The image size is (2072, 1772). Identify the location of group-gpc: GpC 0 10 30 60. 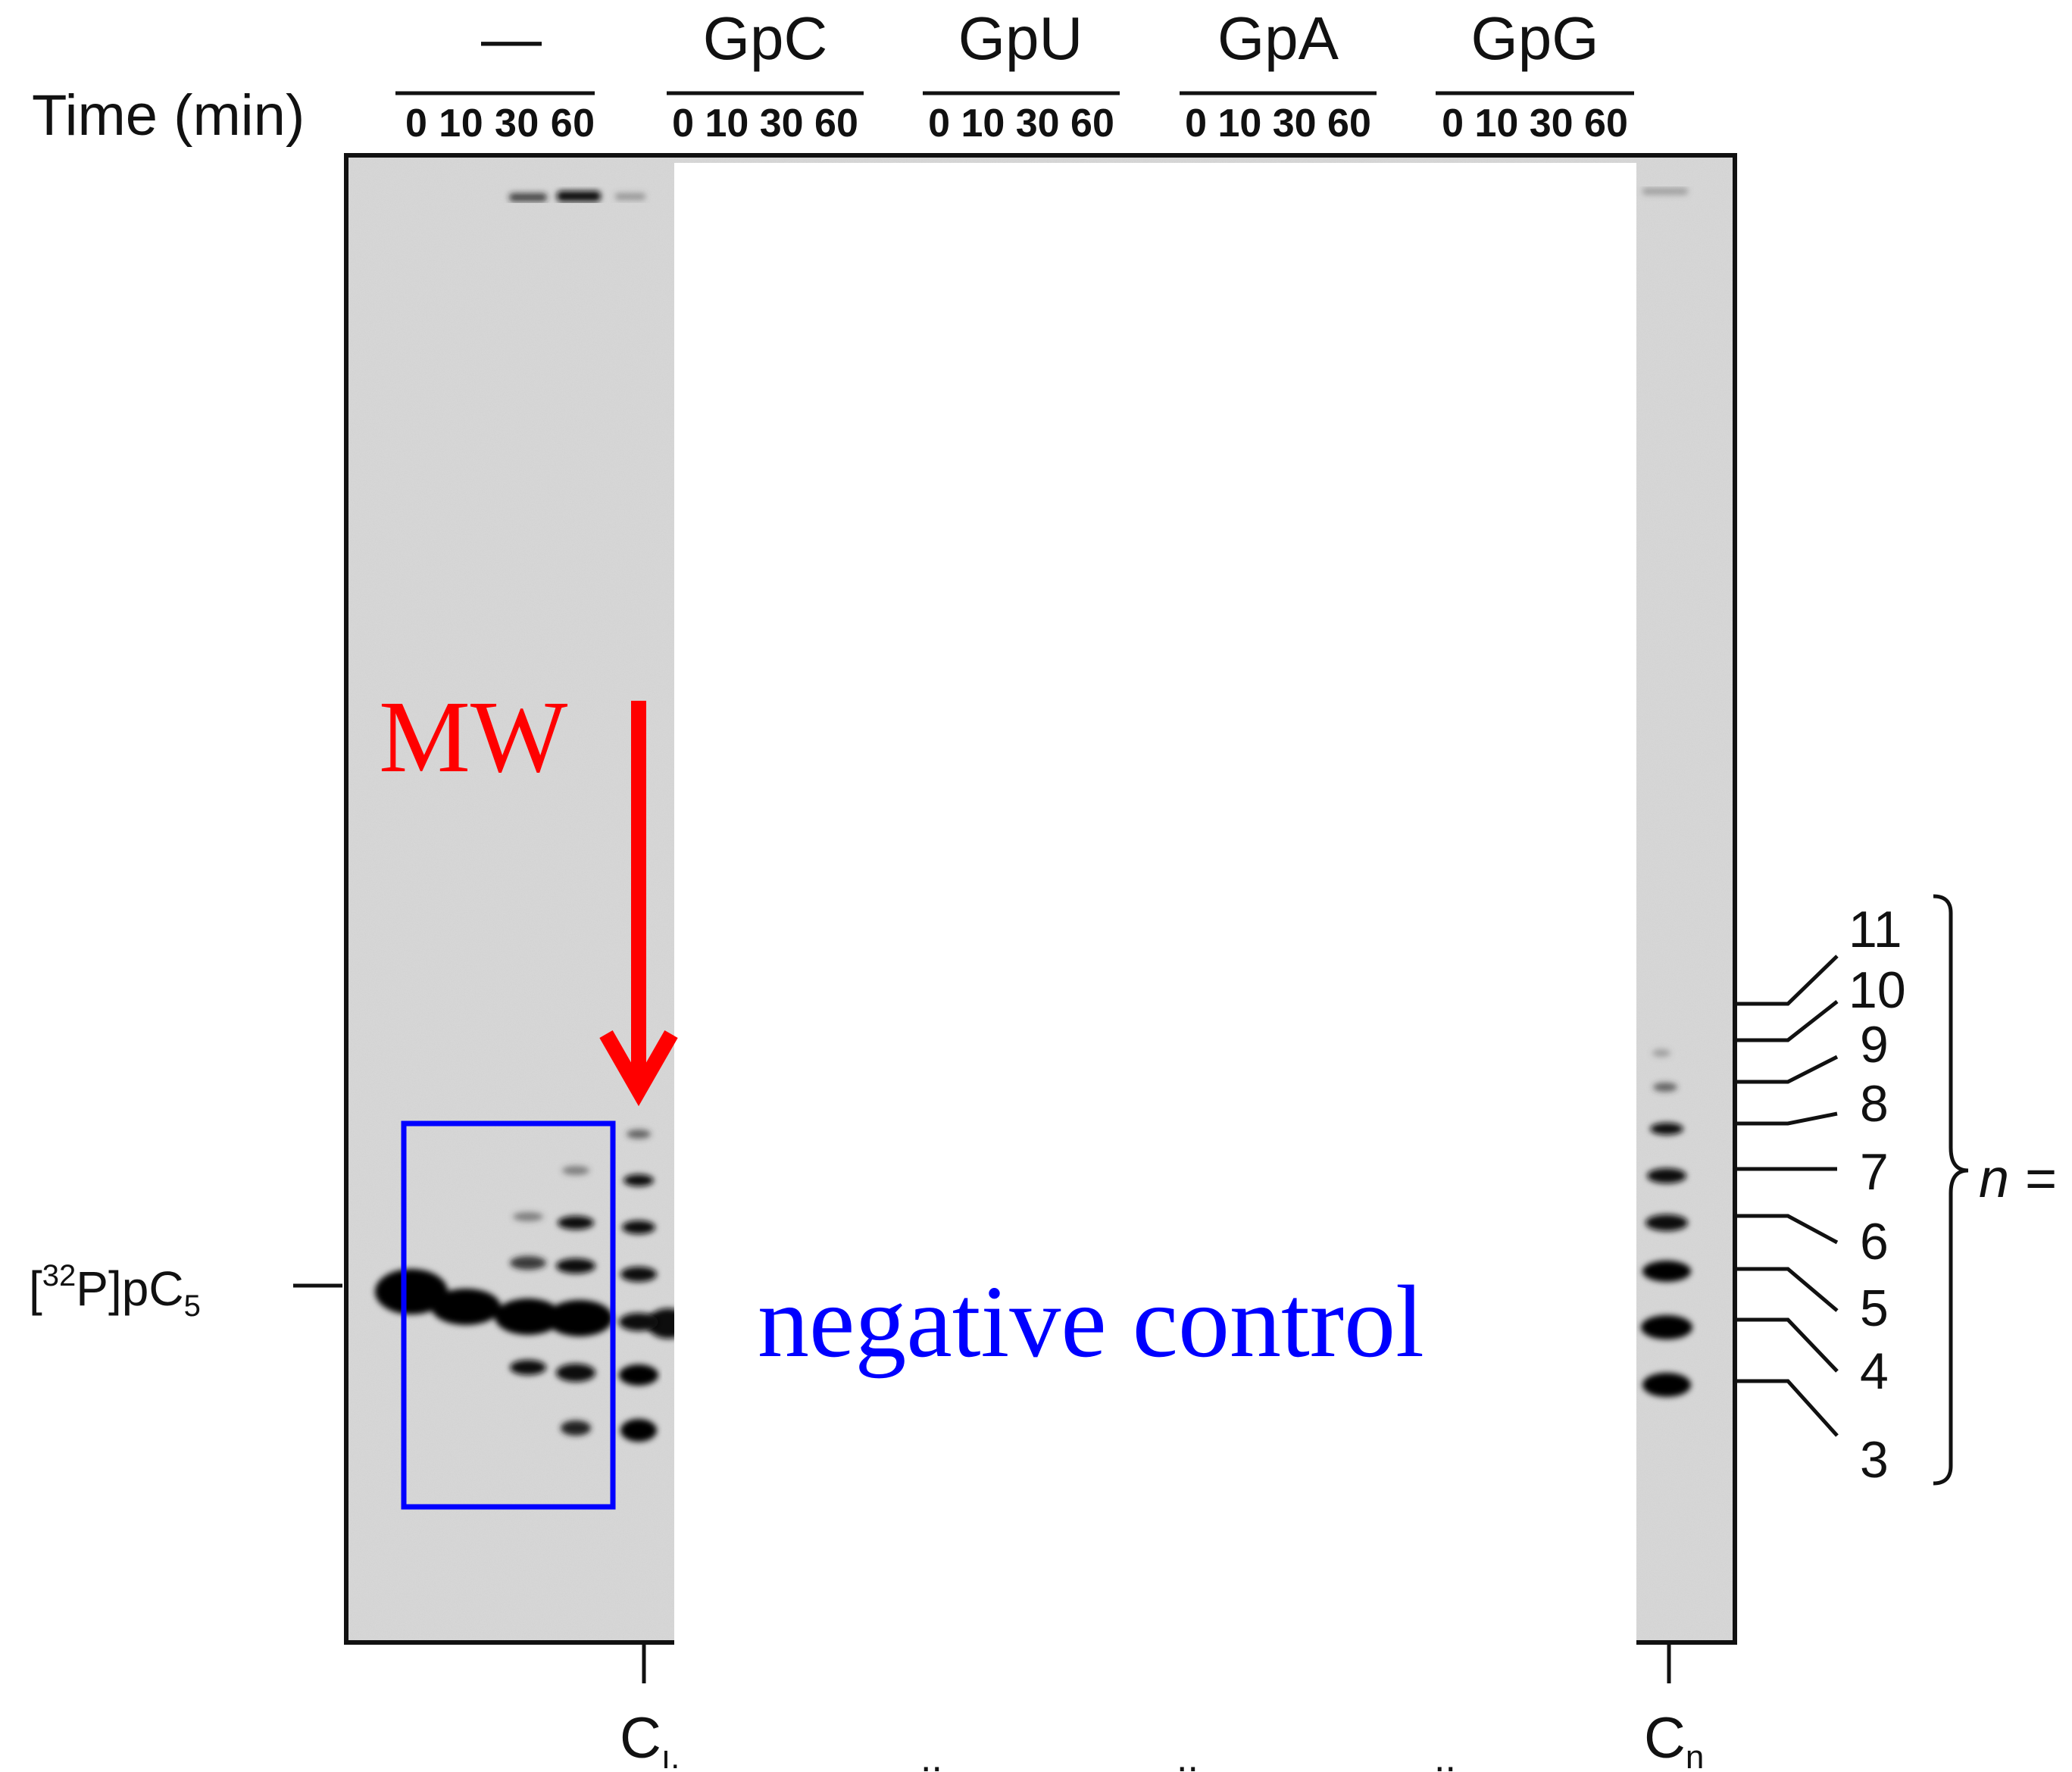
(765, 75).